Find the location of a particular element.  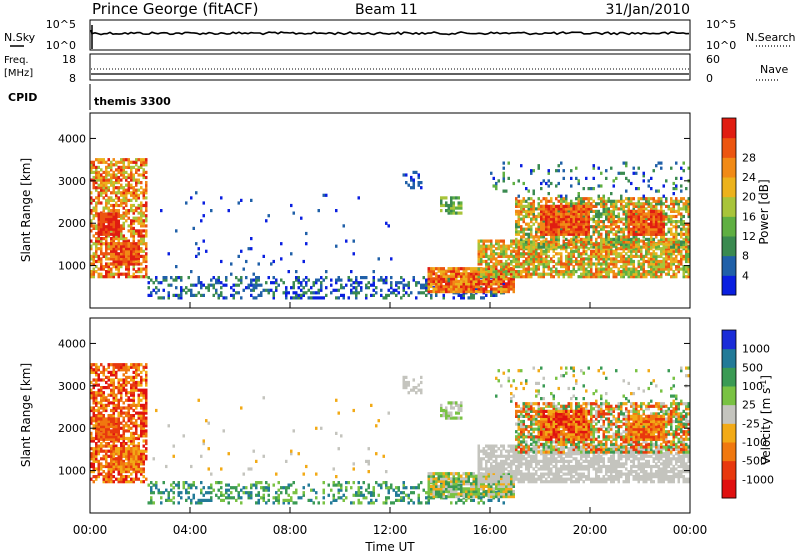

y-tick-label: 2000 is located at coordinates (72, 223).